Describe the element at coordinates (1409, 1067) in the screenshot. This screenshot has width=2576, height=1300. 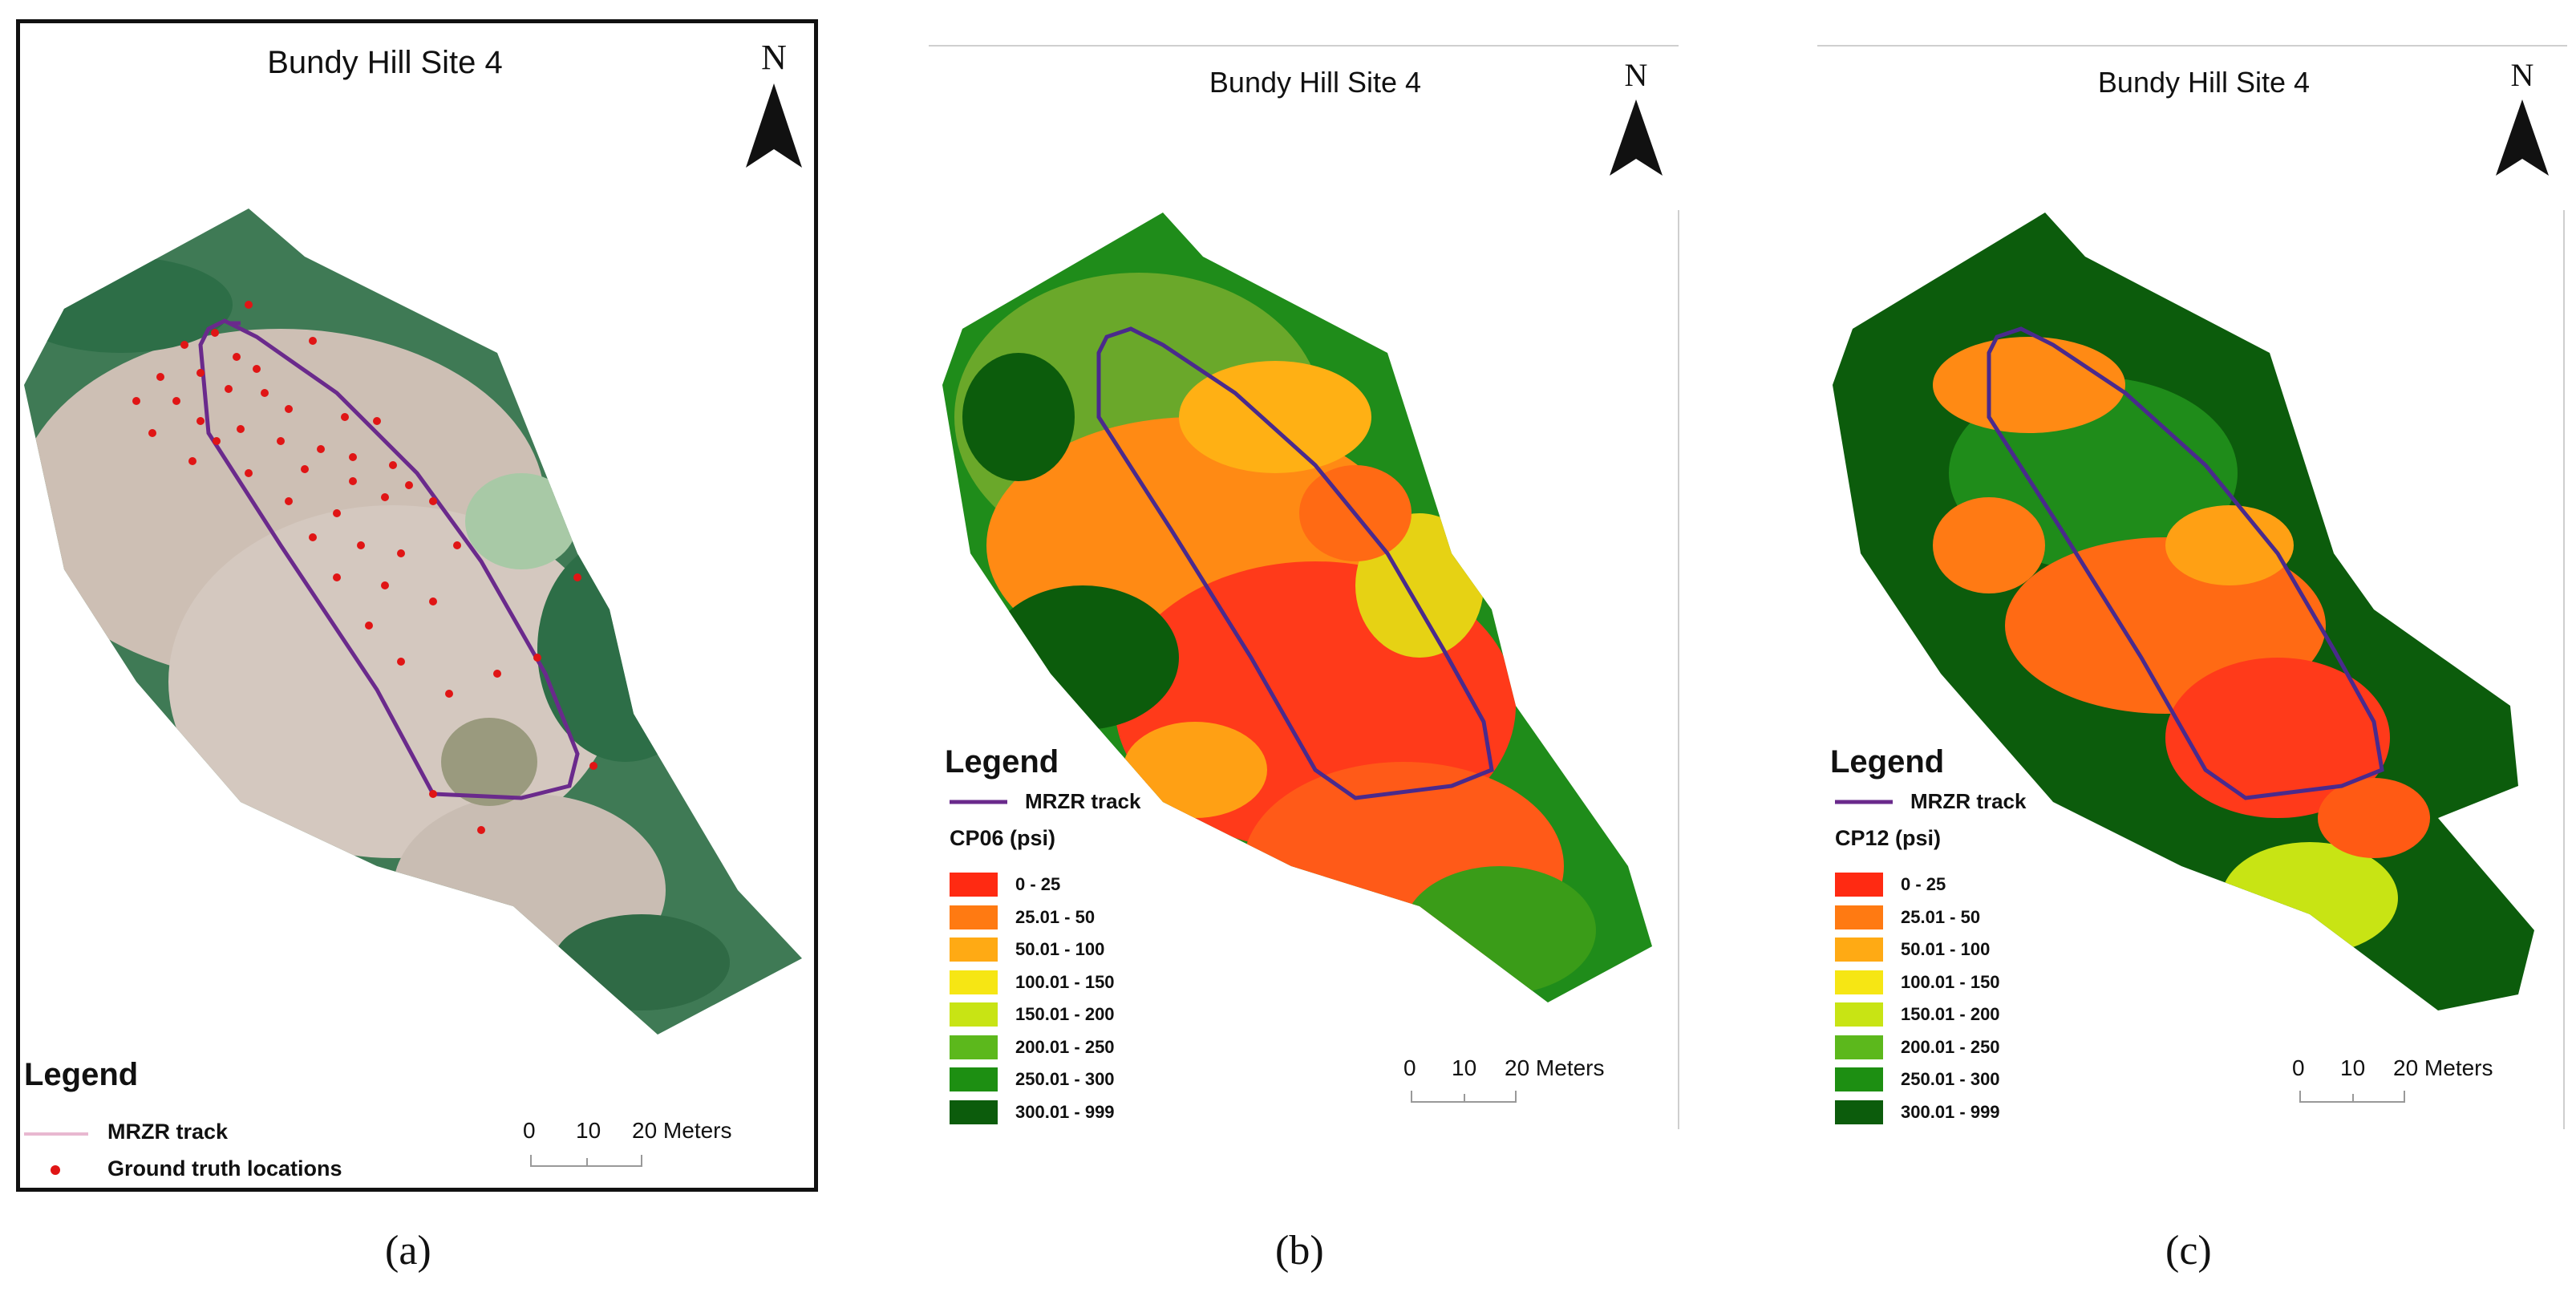
I see `panel-b-scale-0: 0` at that location.